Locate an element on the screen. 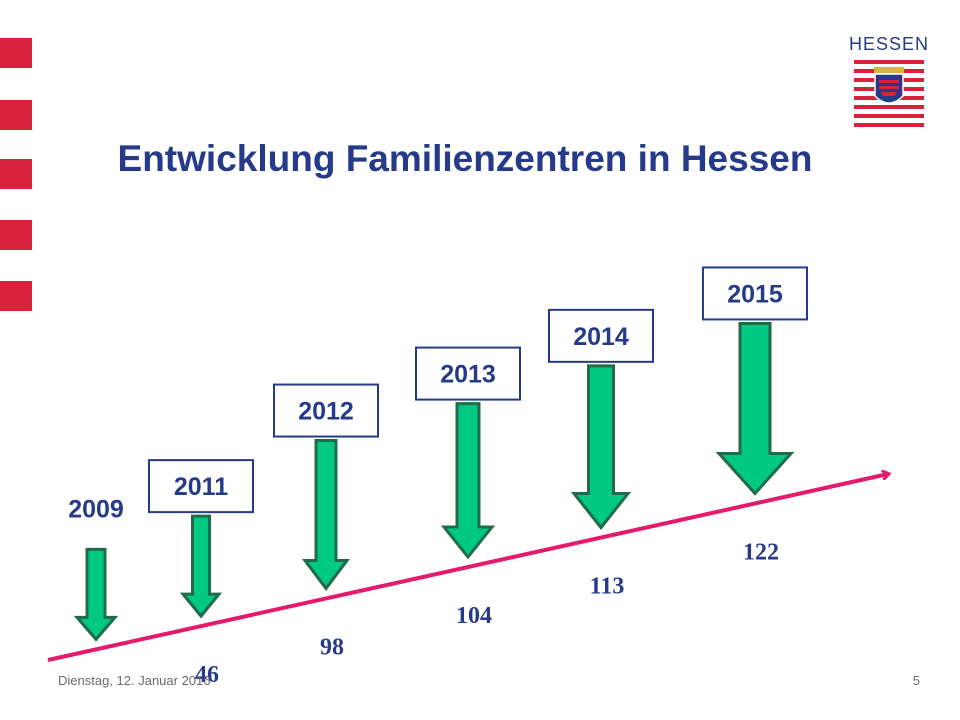 This screenshot has height=720, width=960. year-box-2012 is located at coordinates (326, 410).